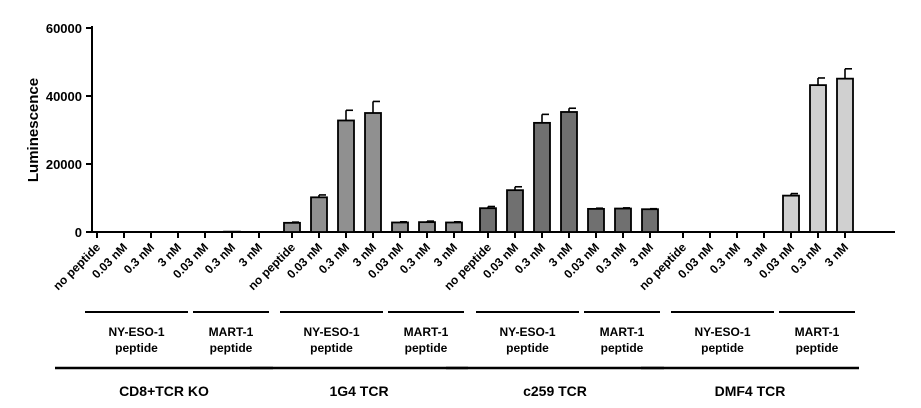 Image resolution: width=921 pixels, height=408 pixels. What do you see at coordinates (64, 28) in the screenshot?
I see `y-tick-label: 60000` at bounding box center [64, 28].